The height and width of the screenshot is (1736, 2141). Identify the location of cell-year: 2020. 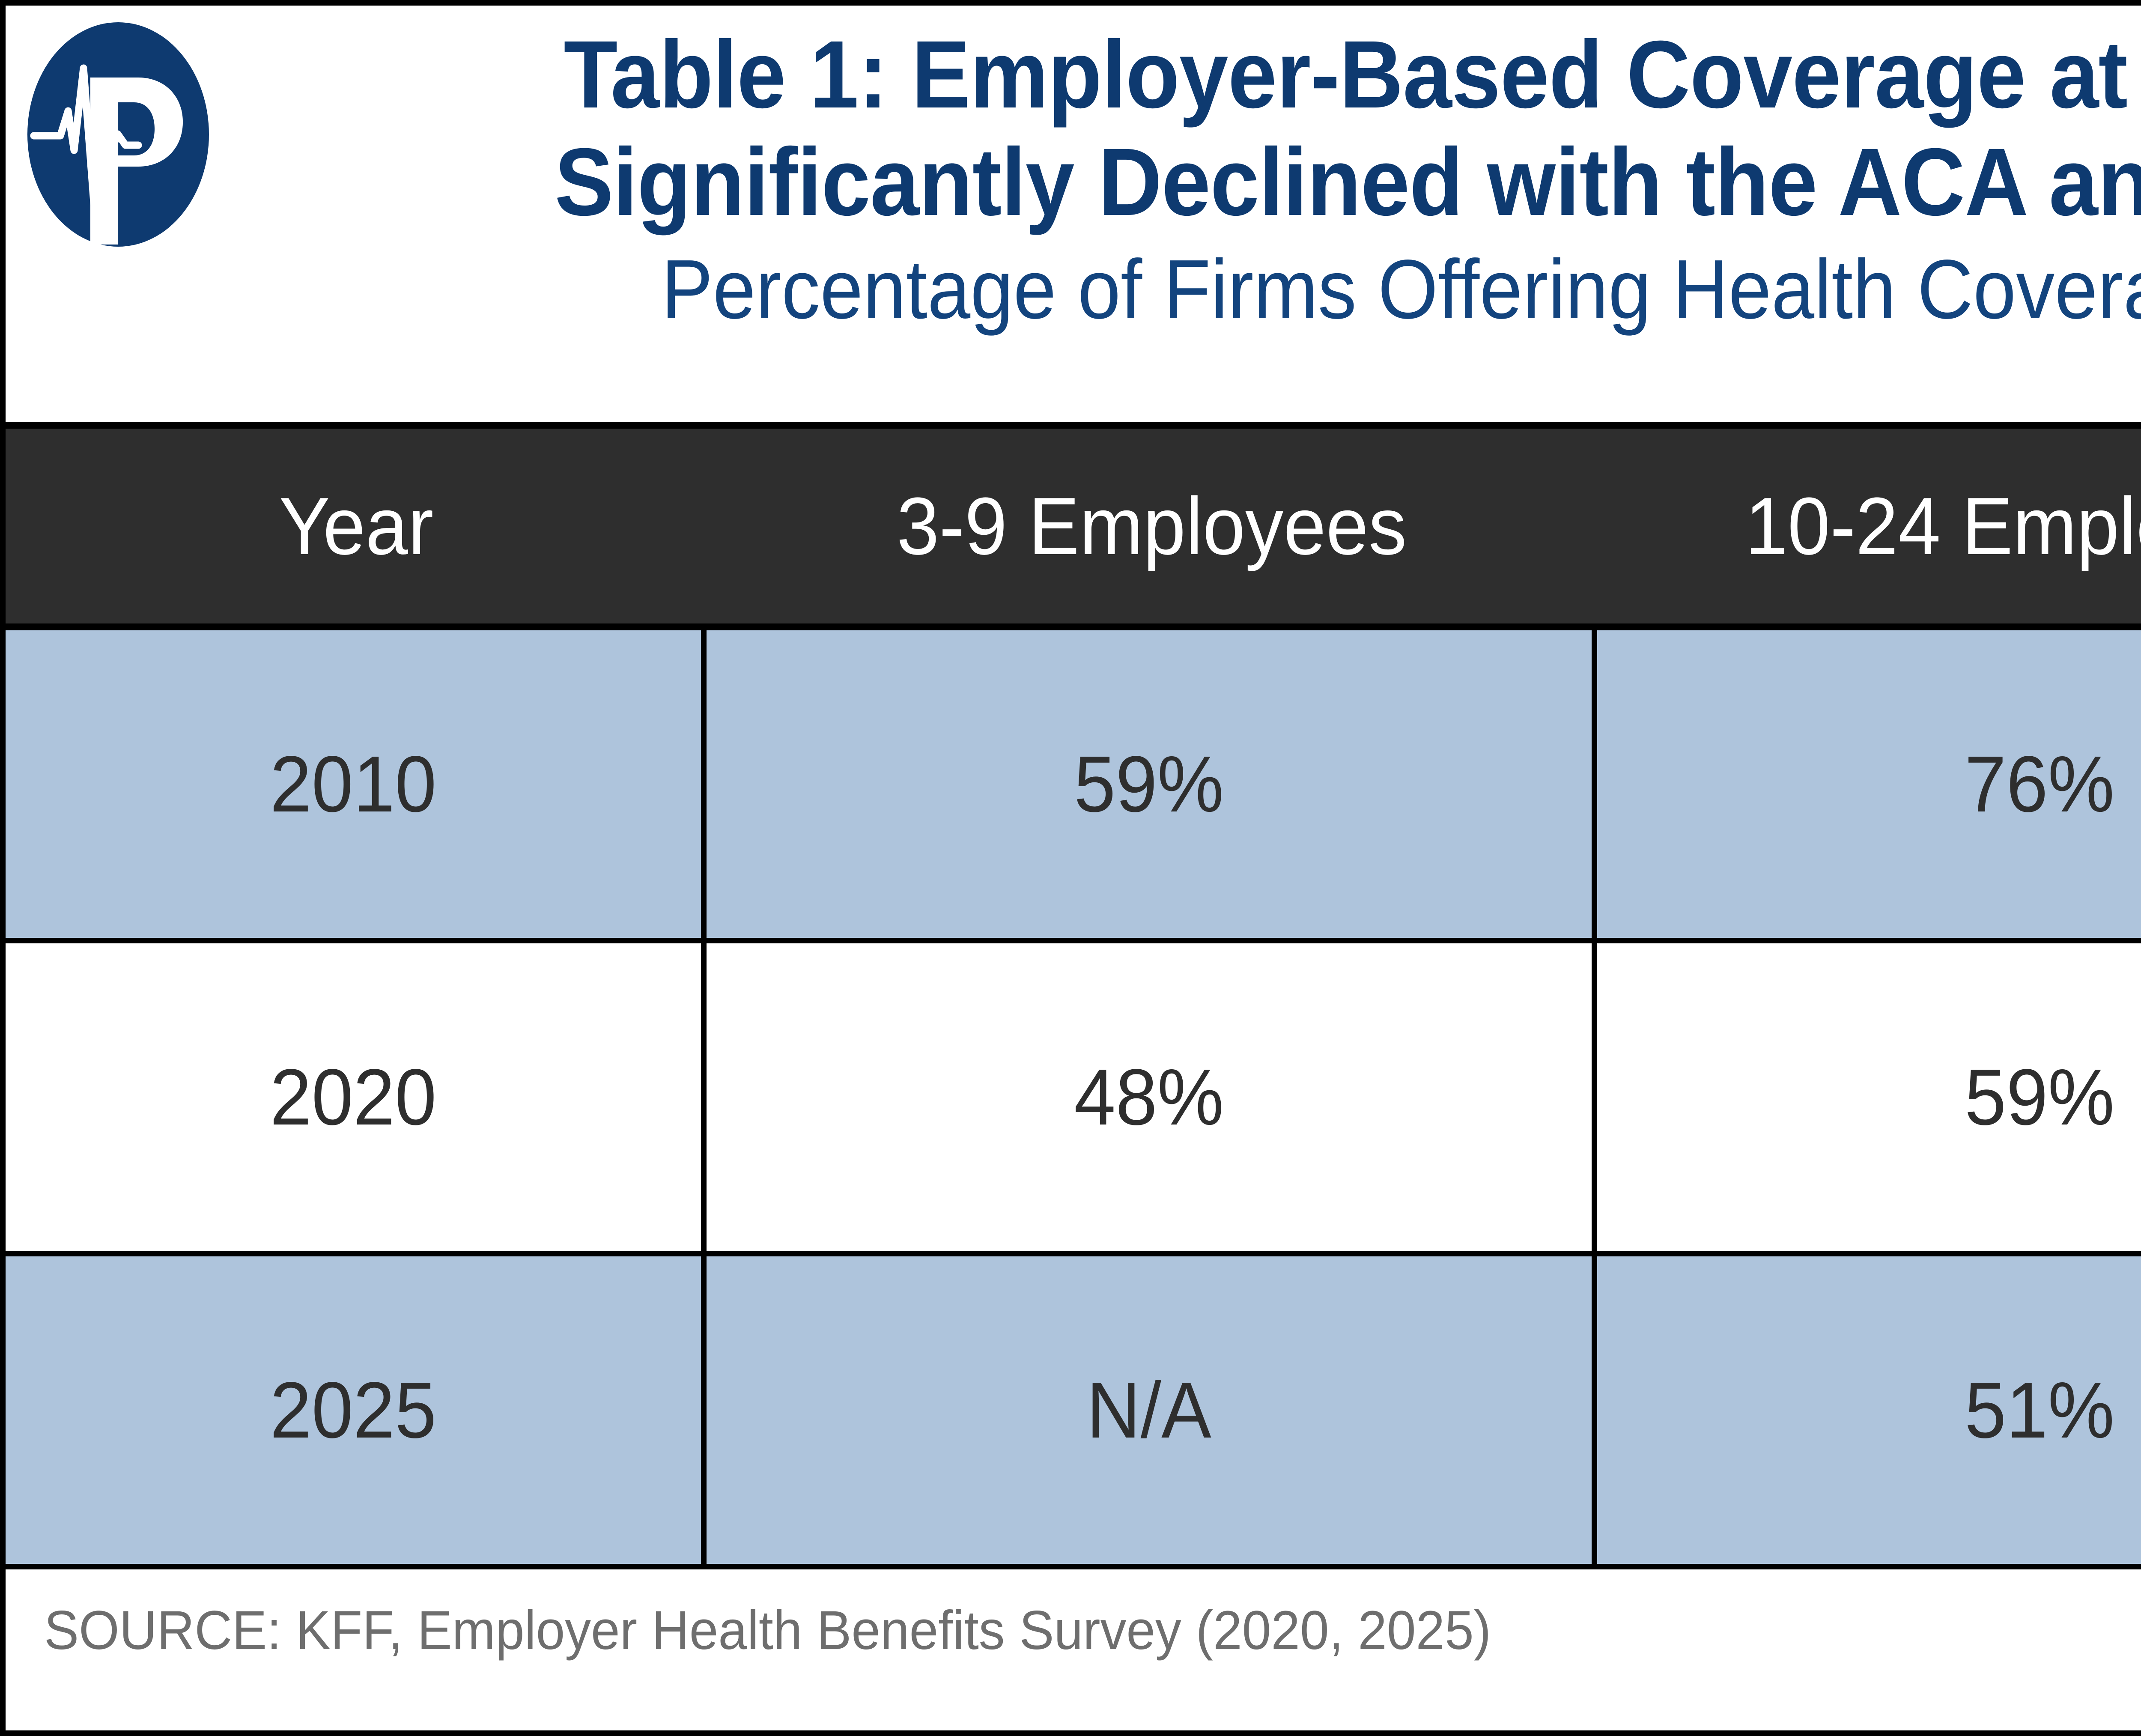
(356, 1097).